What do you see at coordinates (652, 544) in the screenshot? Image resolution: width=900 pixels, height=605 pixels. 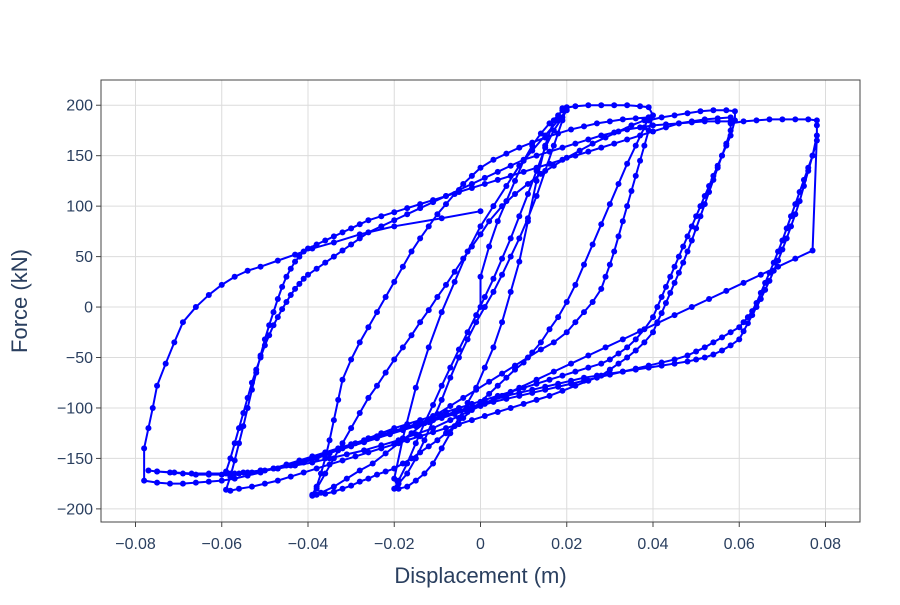 I see `x-tick-label: 0.04` at bounding box center [652, 544].